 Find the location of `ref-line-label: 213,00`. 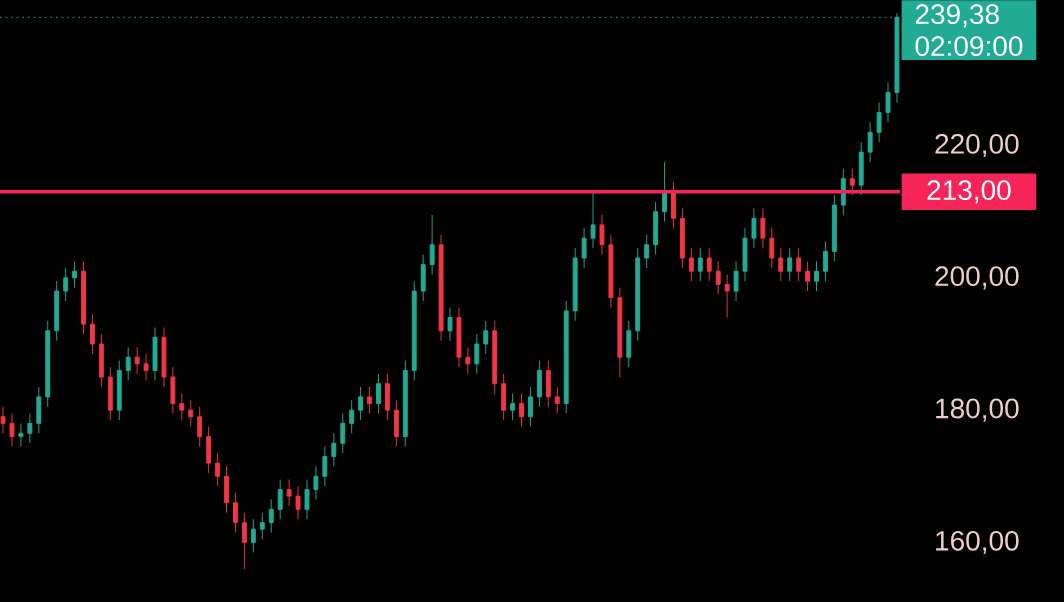

ref-line-label: 213,00 is located at coordinates (969, 192).